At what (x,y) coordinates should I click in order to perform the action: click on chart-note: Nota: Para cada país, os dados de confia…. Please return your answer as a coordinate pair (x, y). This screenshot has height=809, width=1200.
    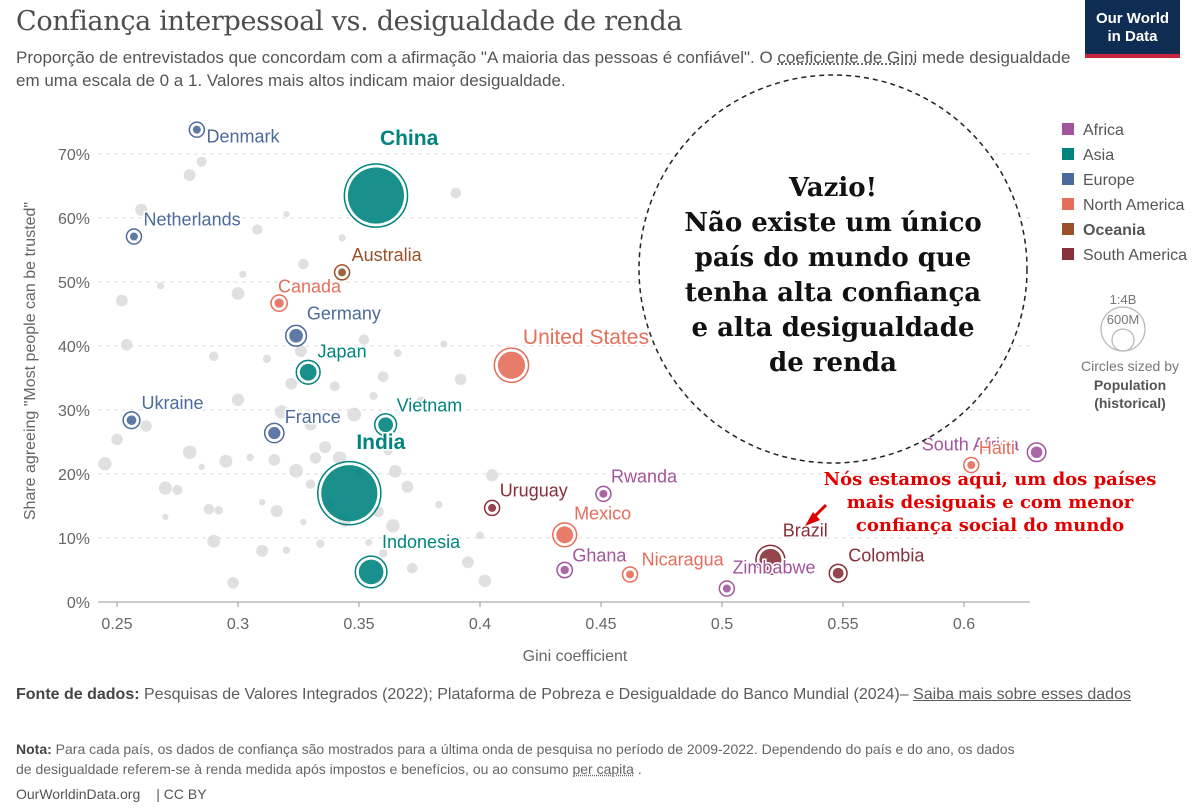
    Looking at the image, I should click on (521, 759).